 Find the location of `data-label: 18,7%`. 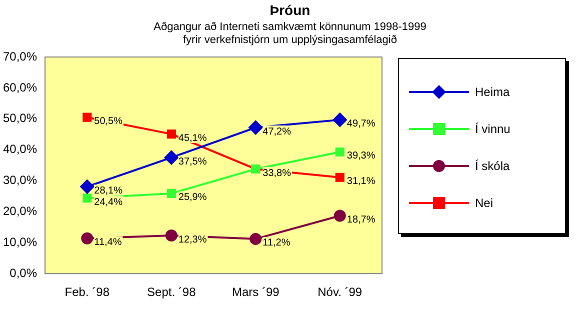

data-label: 18,7% is located at coordinates (361, 220).